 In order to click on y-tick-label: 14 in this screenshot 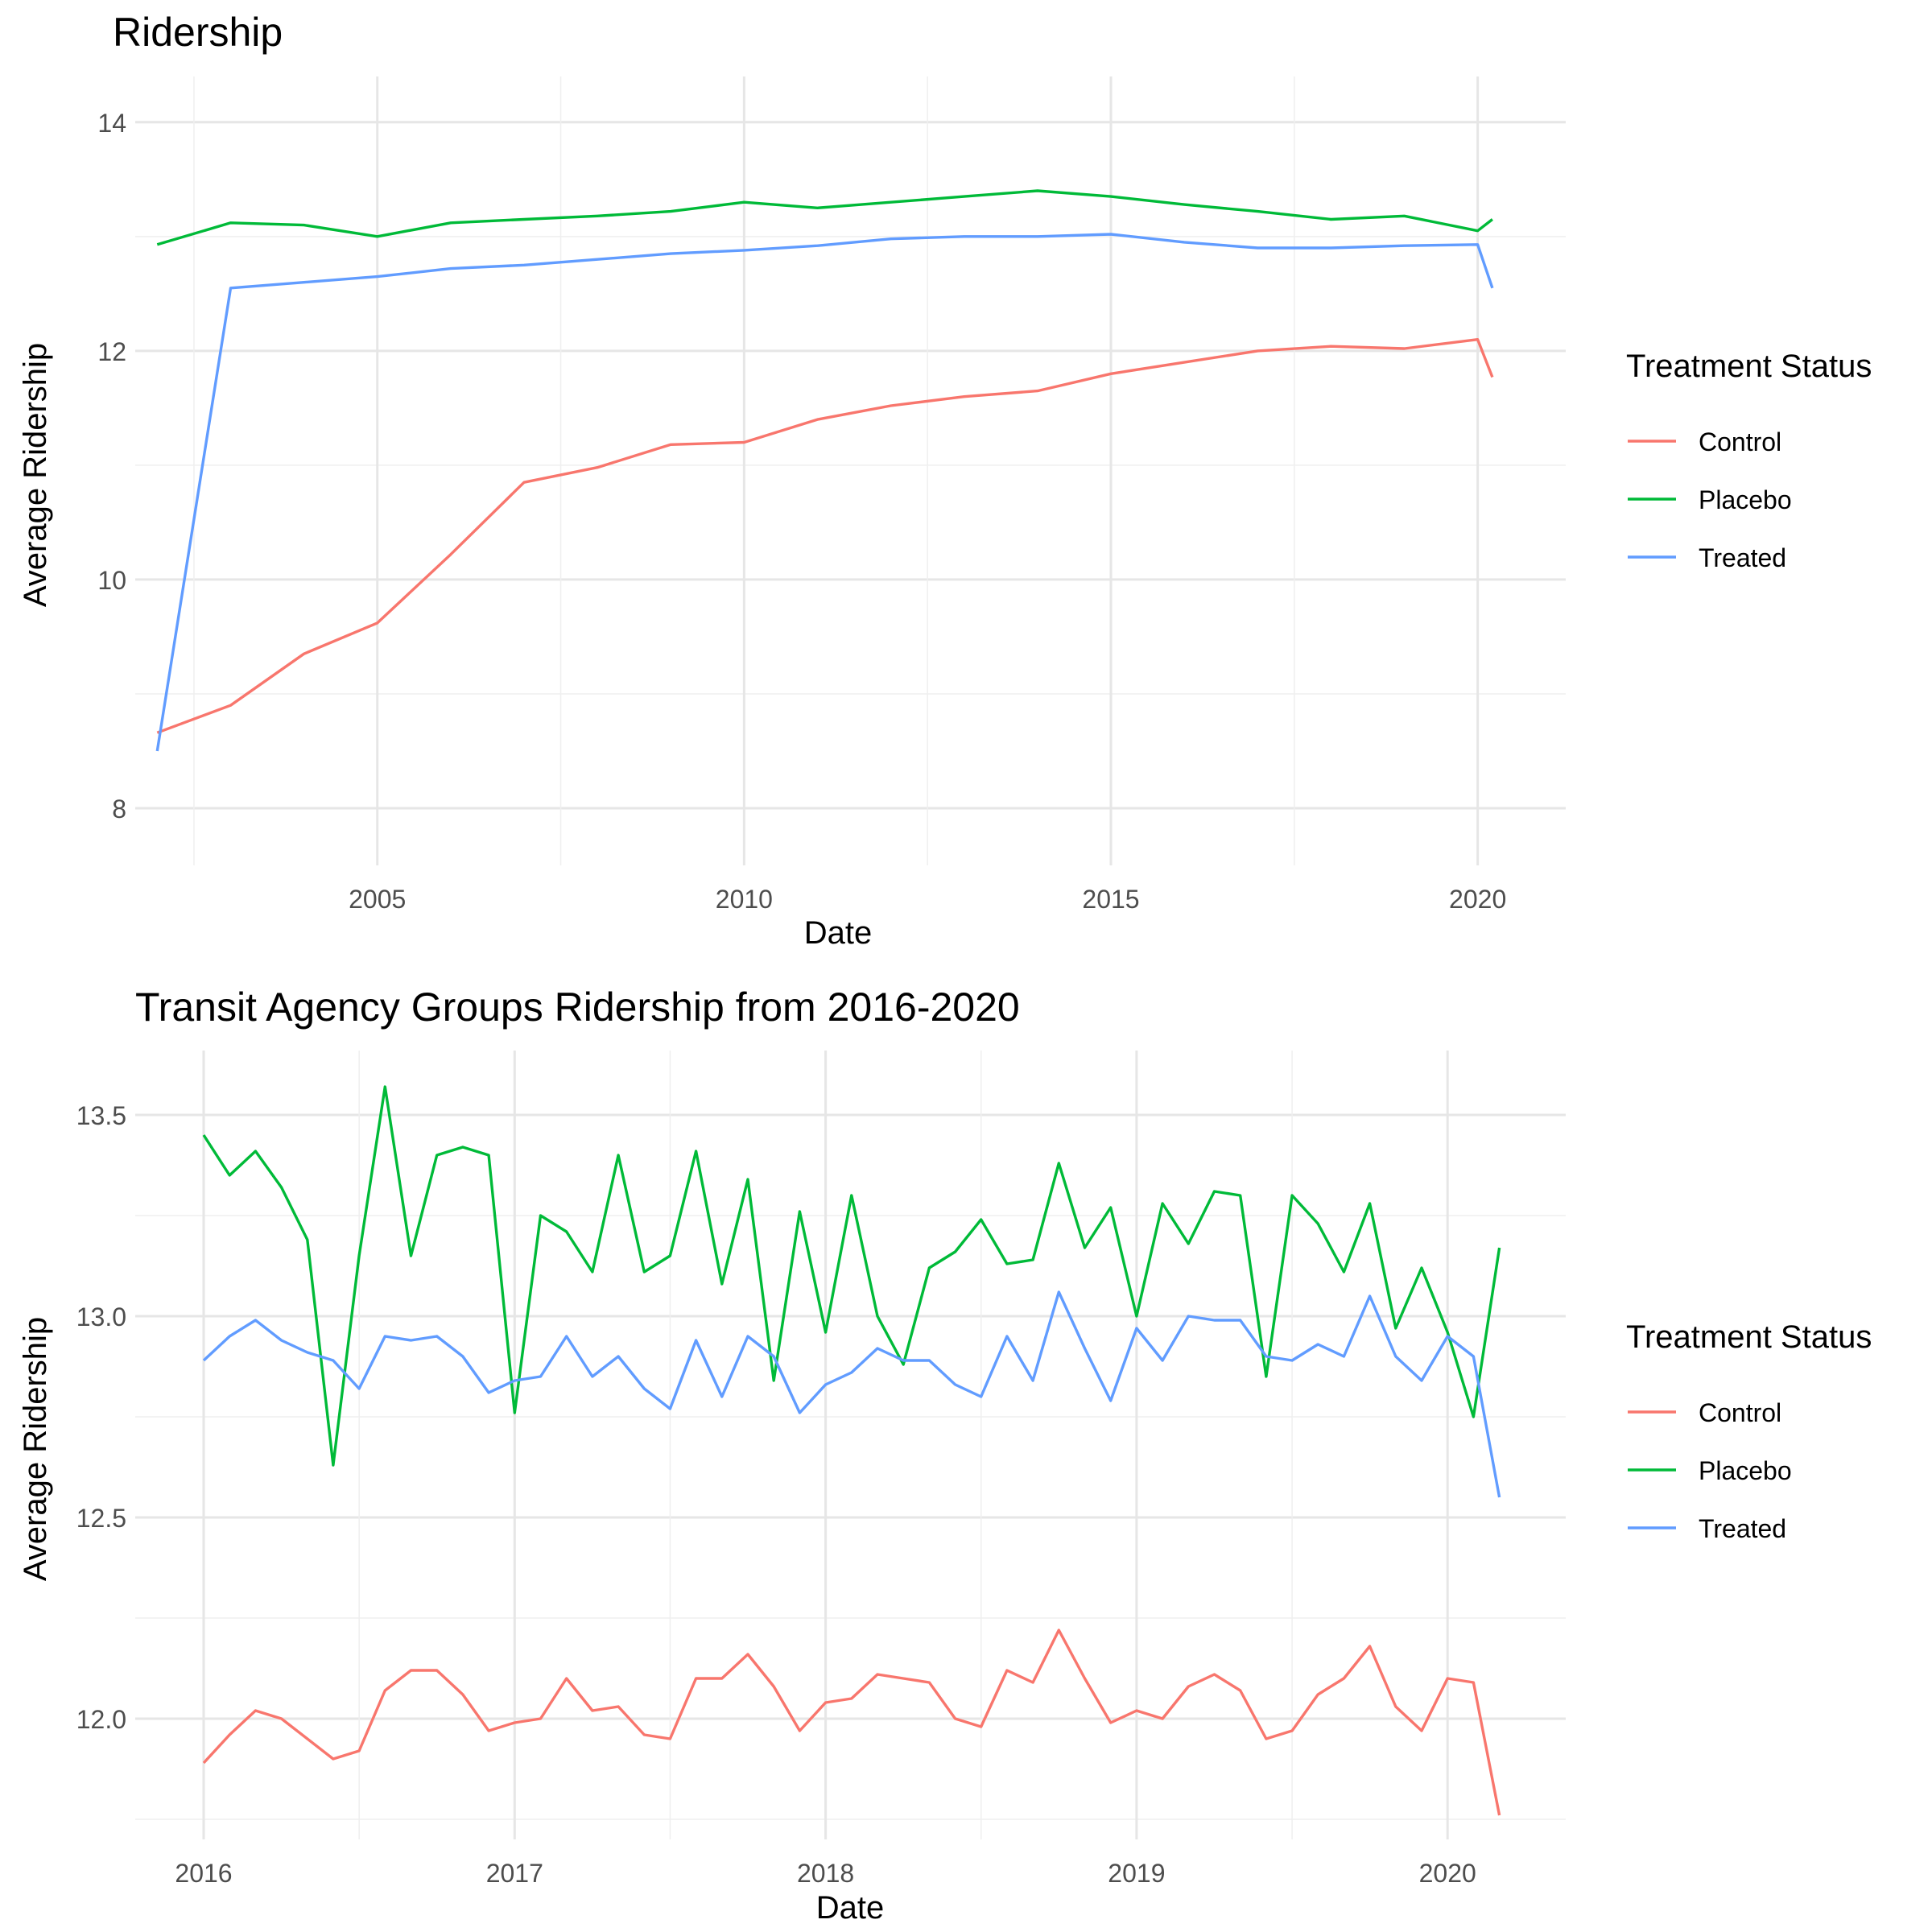, I will do `click(111, 123)`.